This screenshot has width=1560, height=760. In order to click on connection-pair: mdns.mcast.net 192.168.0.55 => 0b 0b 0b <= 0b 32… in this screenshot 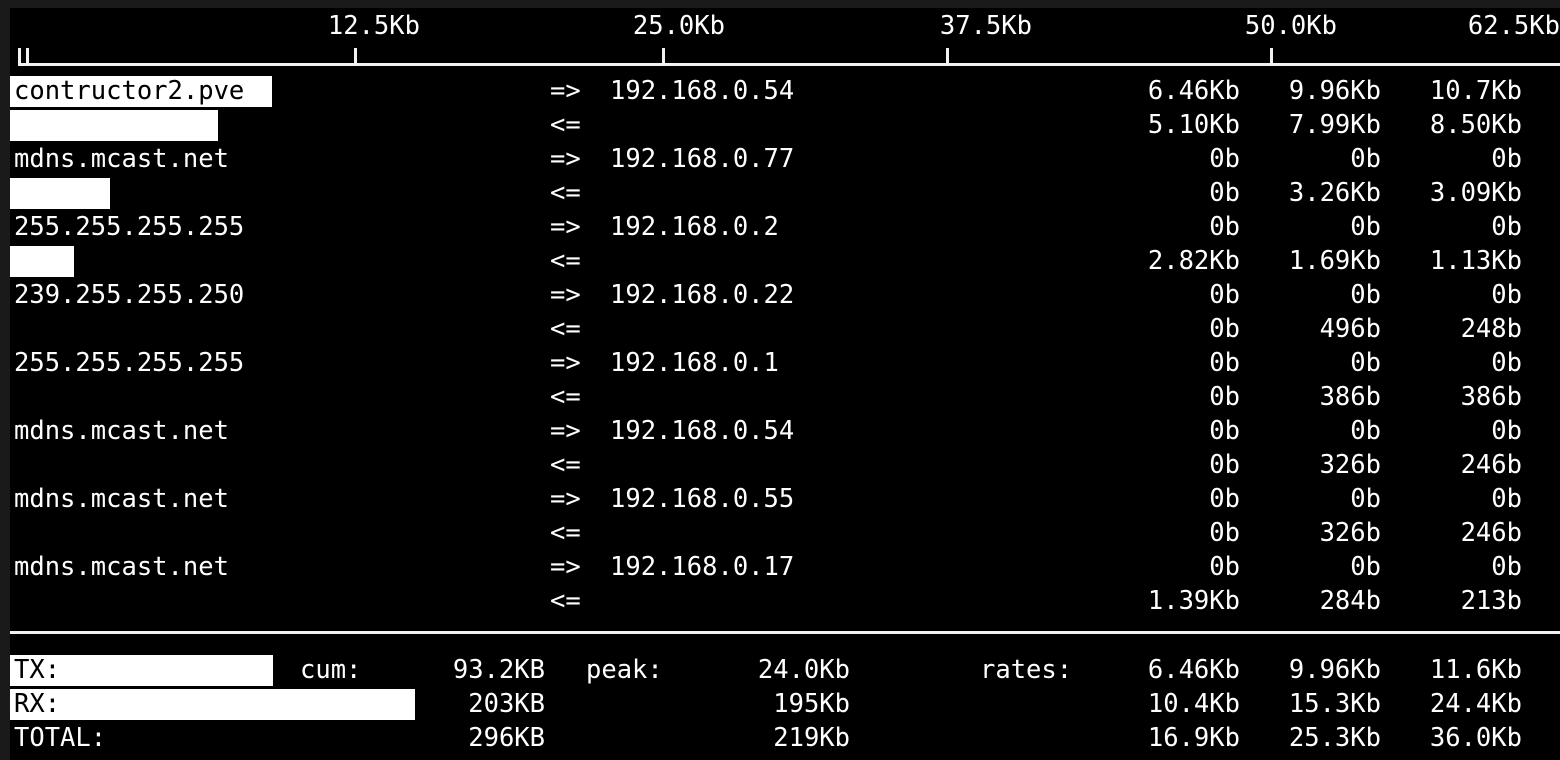, I will do `click(785, 516)`.